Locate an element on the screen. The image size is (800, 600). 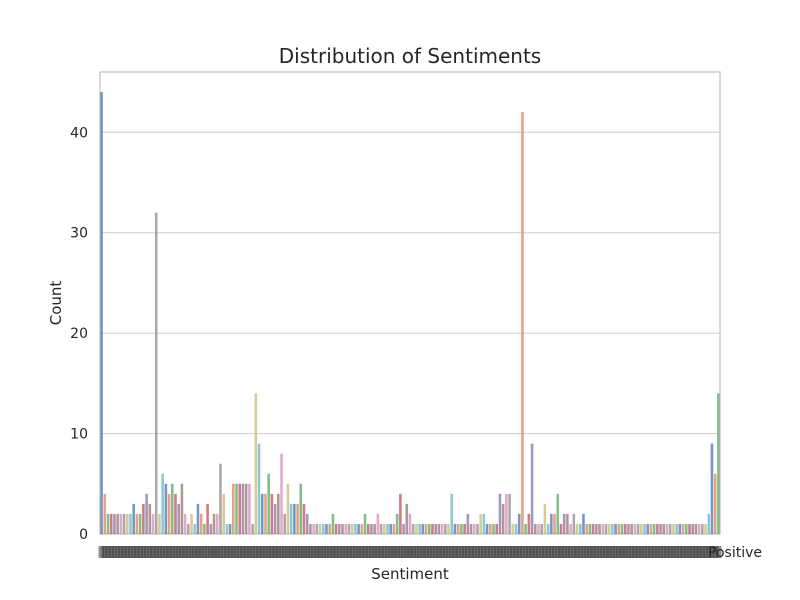
y-tick-label: 20 is located at coordinates (79, 334).